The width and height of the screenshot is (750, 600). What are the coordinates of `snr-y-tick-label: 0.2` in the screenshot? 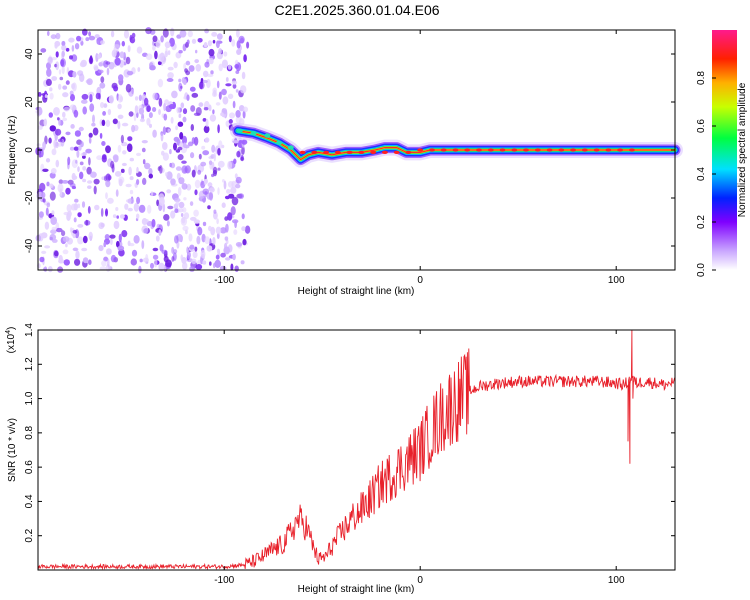 It's located at (29, 535).